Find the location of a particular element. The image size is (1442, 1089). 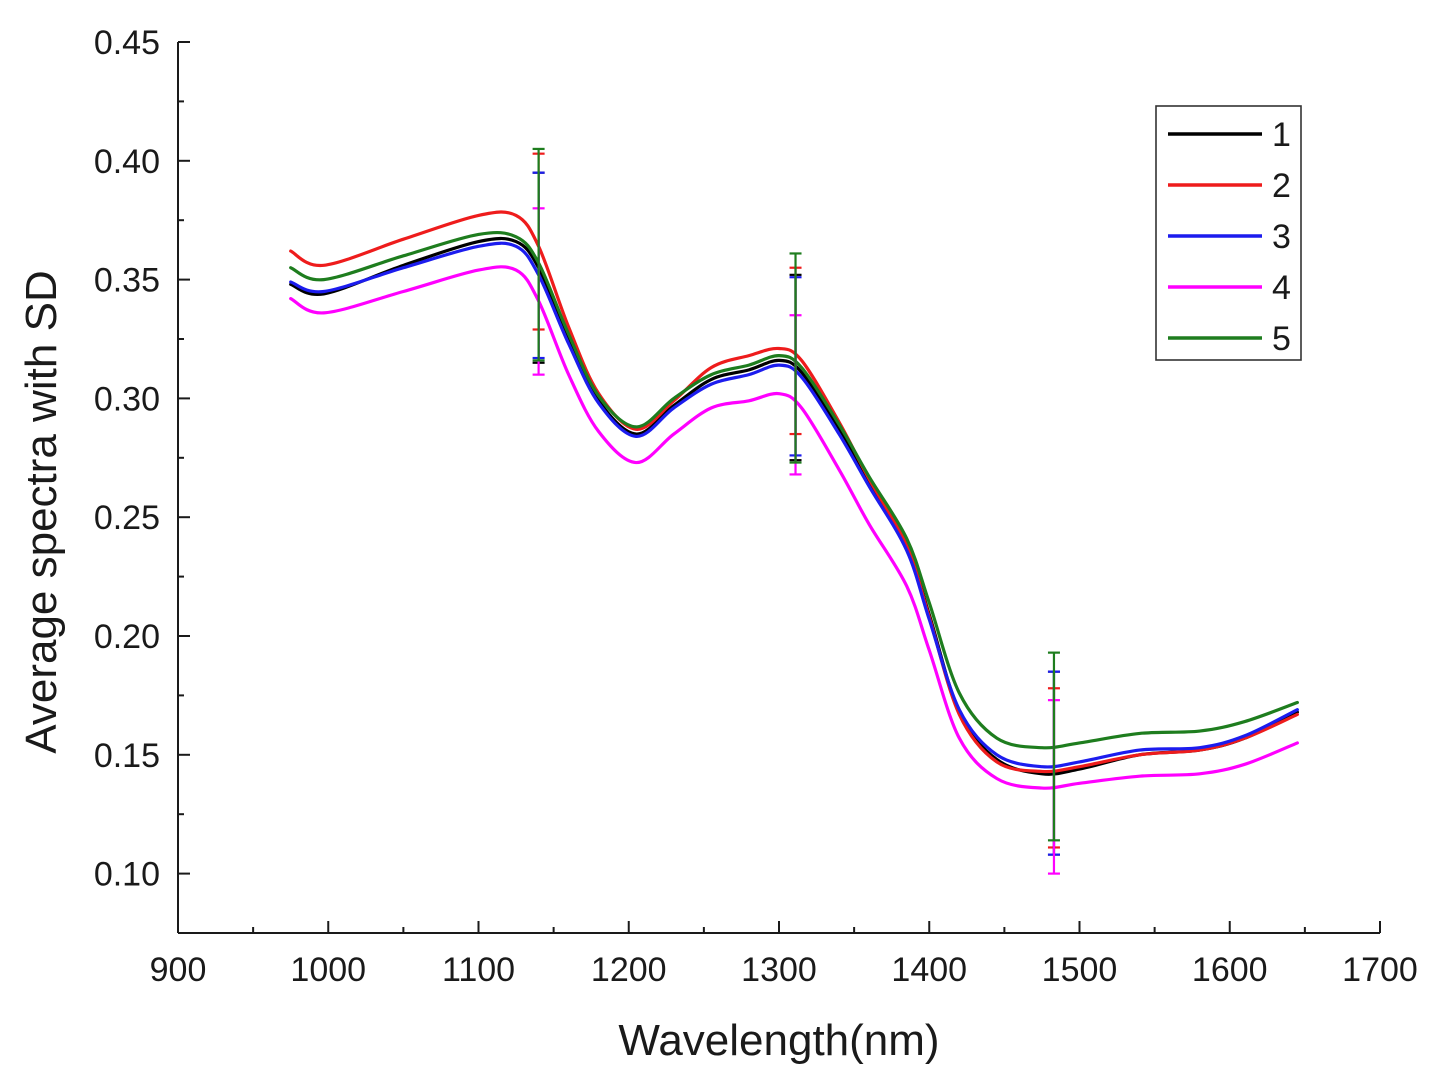

y-tick-label: 0.40 is located at coordinates (127, 162).